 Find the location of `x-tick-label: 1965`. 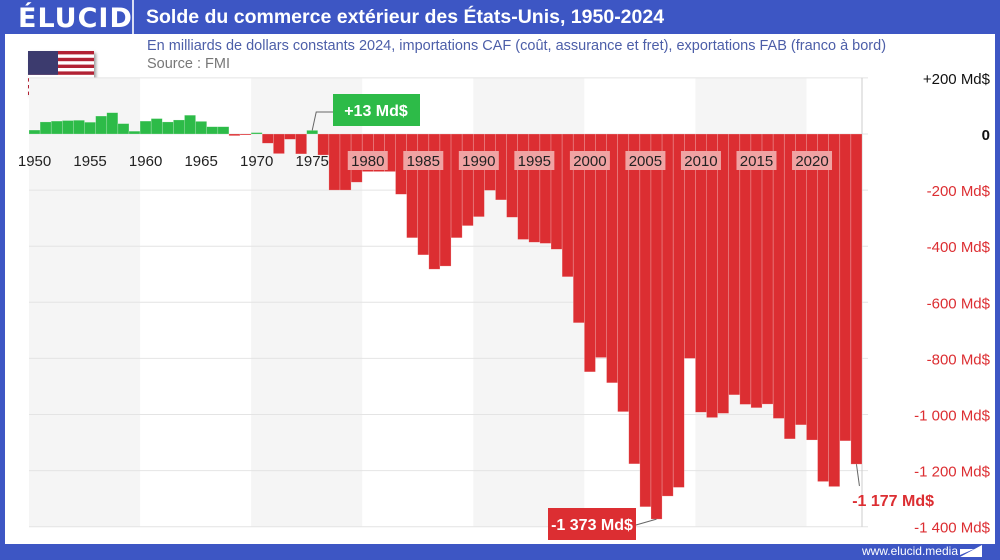

x-tick-label: 1965 is located at coordinates (200, 161).